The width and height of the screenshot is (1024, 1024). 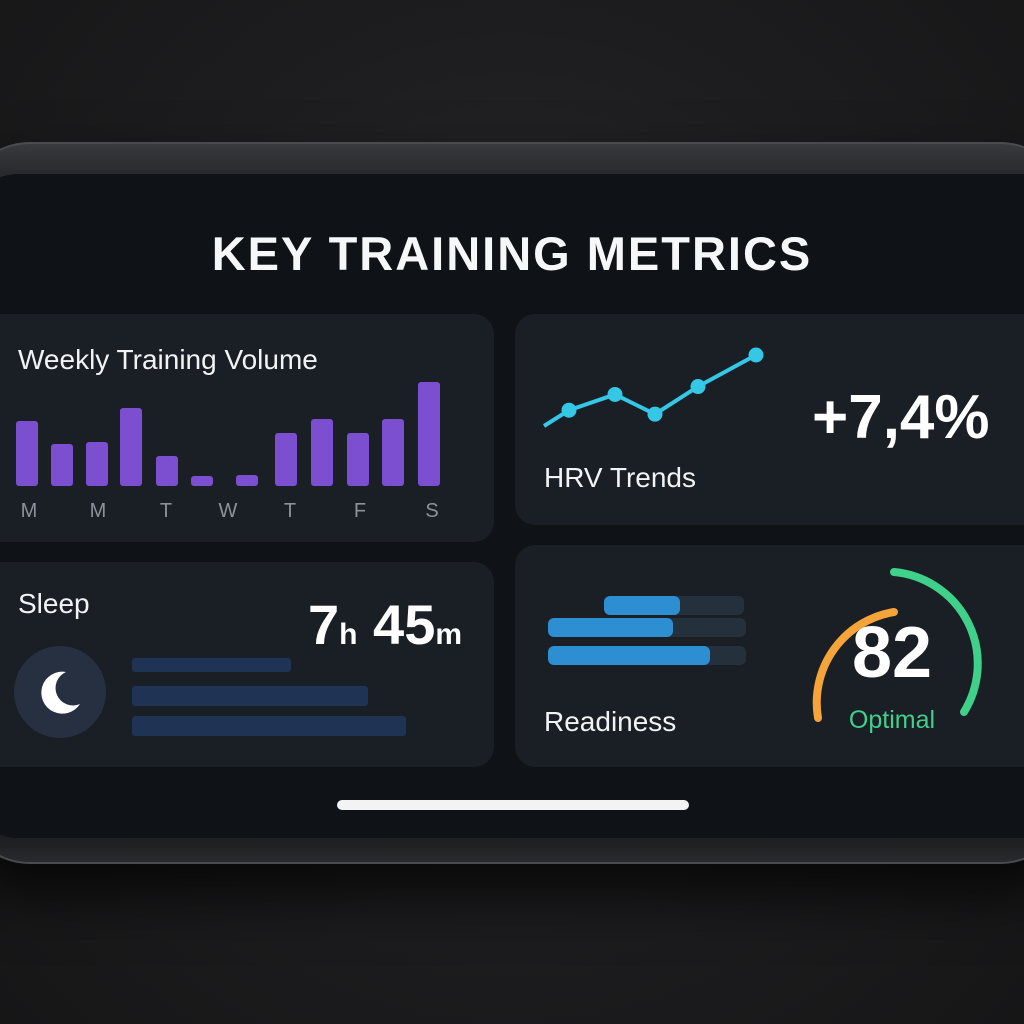 What do you see at coordinates (168, 359) in the screenshot?
I see `weekly-volume-label: Weekly Training Volume` at bounding box center [168, 359].